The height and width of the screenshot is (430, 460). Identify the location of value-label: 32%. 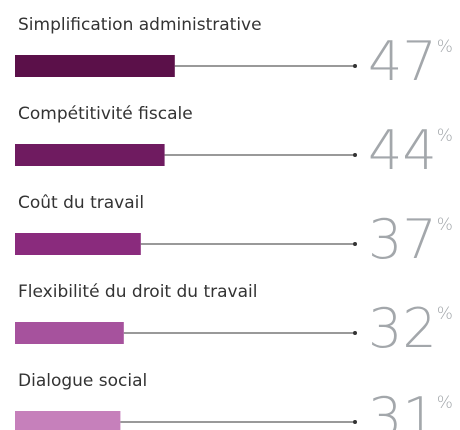
(410, 328).